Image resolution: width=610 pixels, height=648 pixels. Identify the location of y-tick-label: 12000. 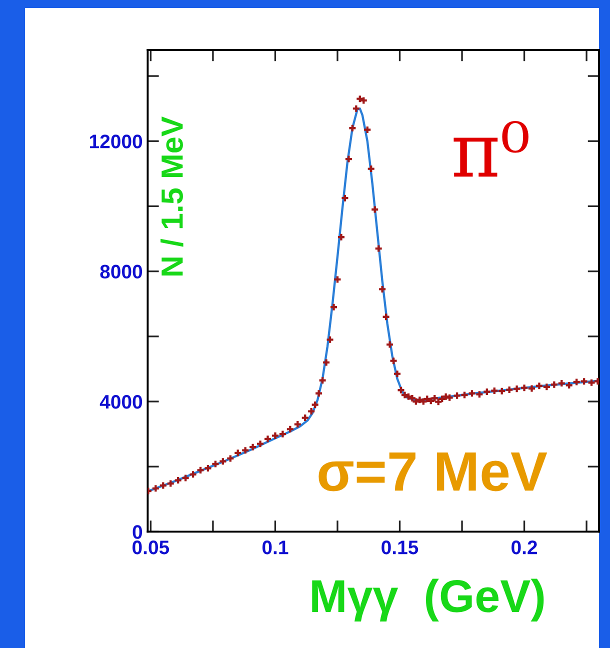
(116, 141).